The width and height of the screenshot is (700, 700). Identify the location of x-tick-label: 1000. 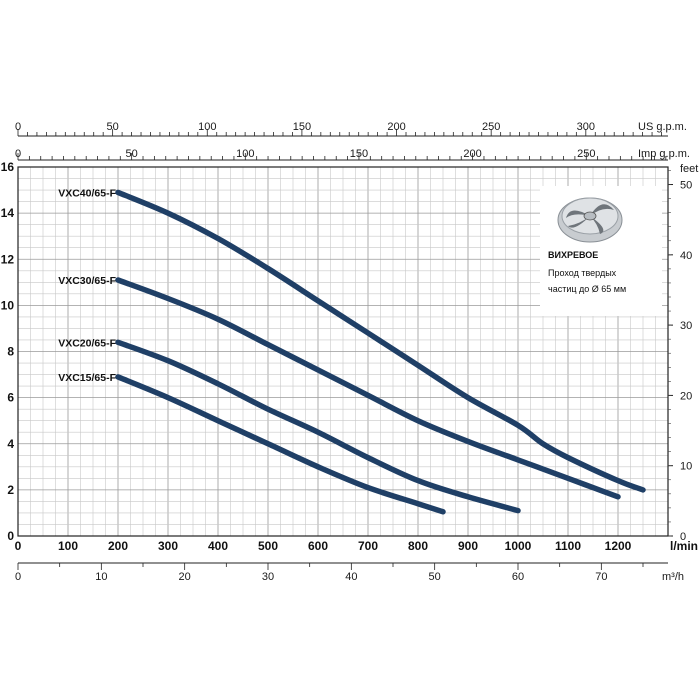
(518, 546).